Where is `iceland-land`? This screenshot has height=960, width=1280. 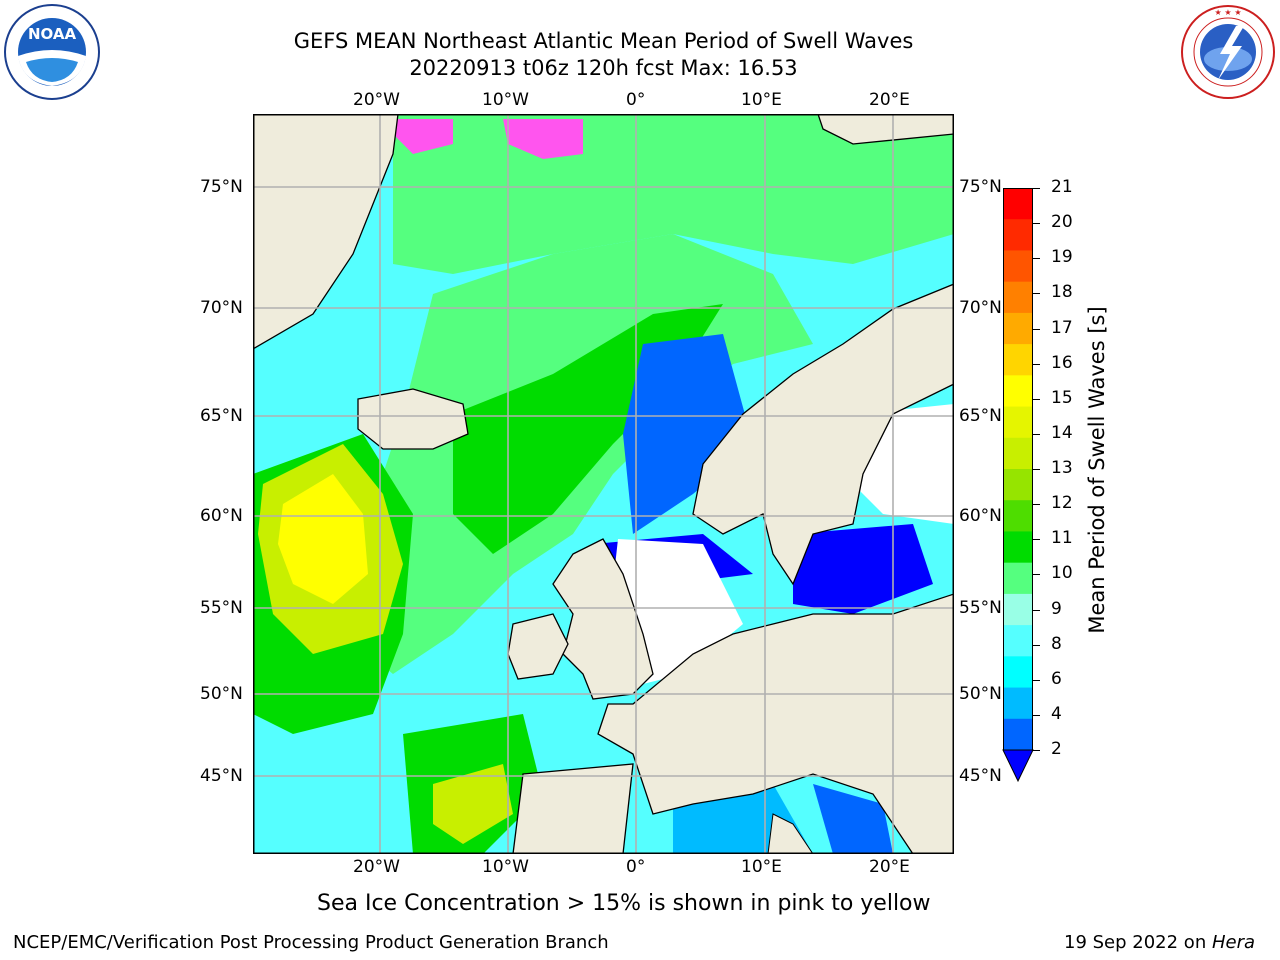 iceland-land is located at coordinates (413, 419).